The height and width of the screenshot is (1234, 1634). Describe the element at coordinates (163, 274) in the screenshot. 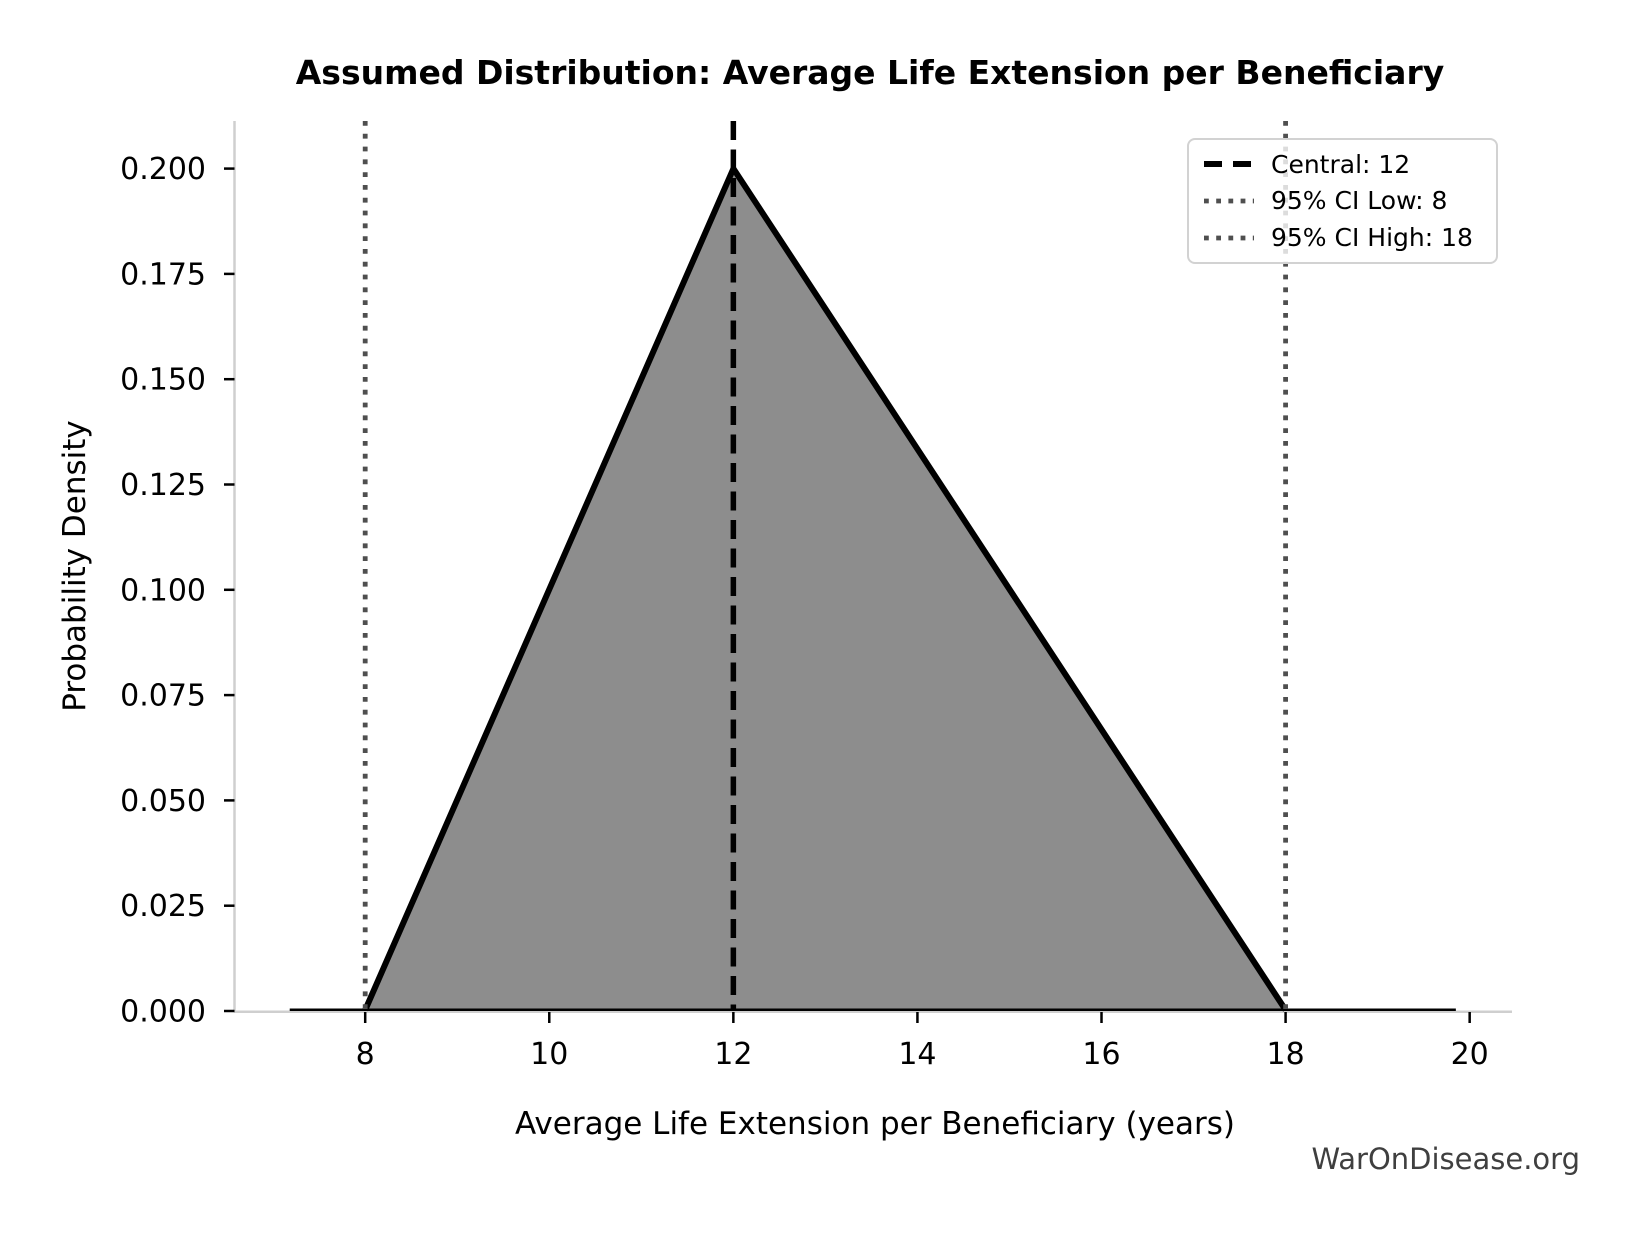

I see `y-tick-label: 0.175` at that location.